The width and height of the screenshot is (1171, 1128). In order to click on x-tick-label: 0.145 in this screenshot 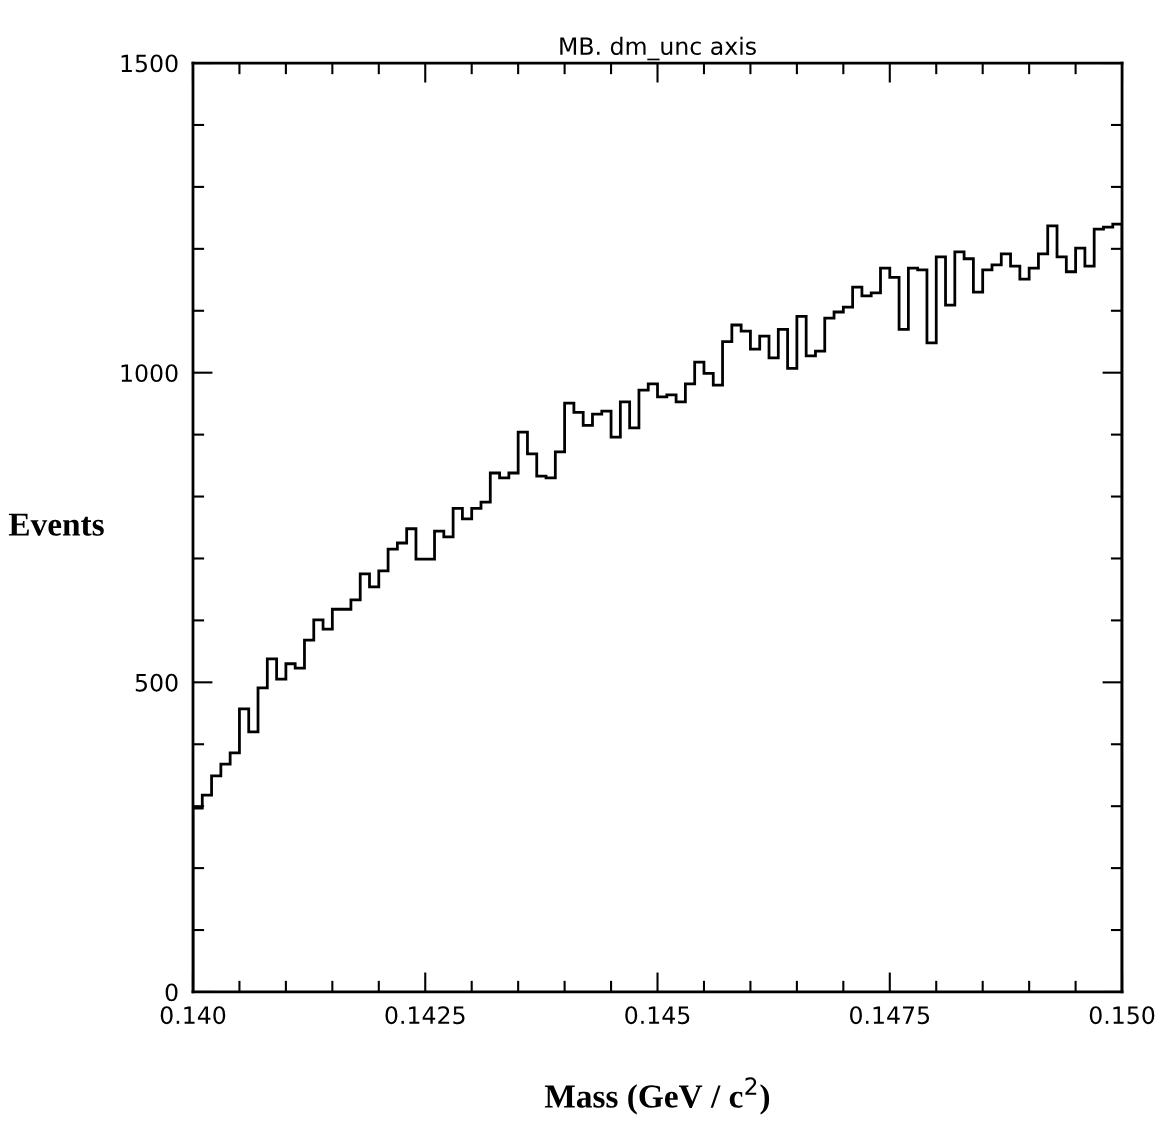, I will do `click(657, 1015)`.